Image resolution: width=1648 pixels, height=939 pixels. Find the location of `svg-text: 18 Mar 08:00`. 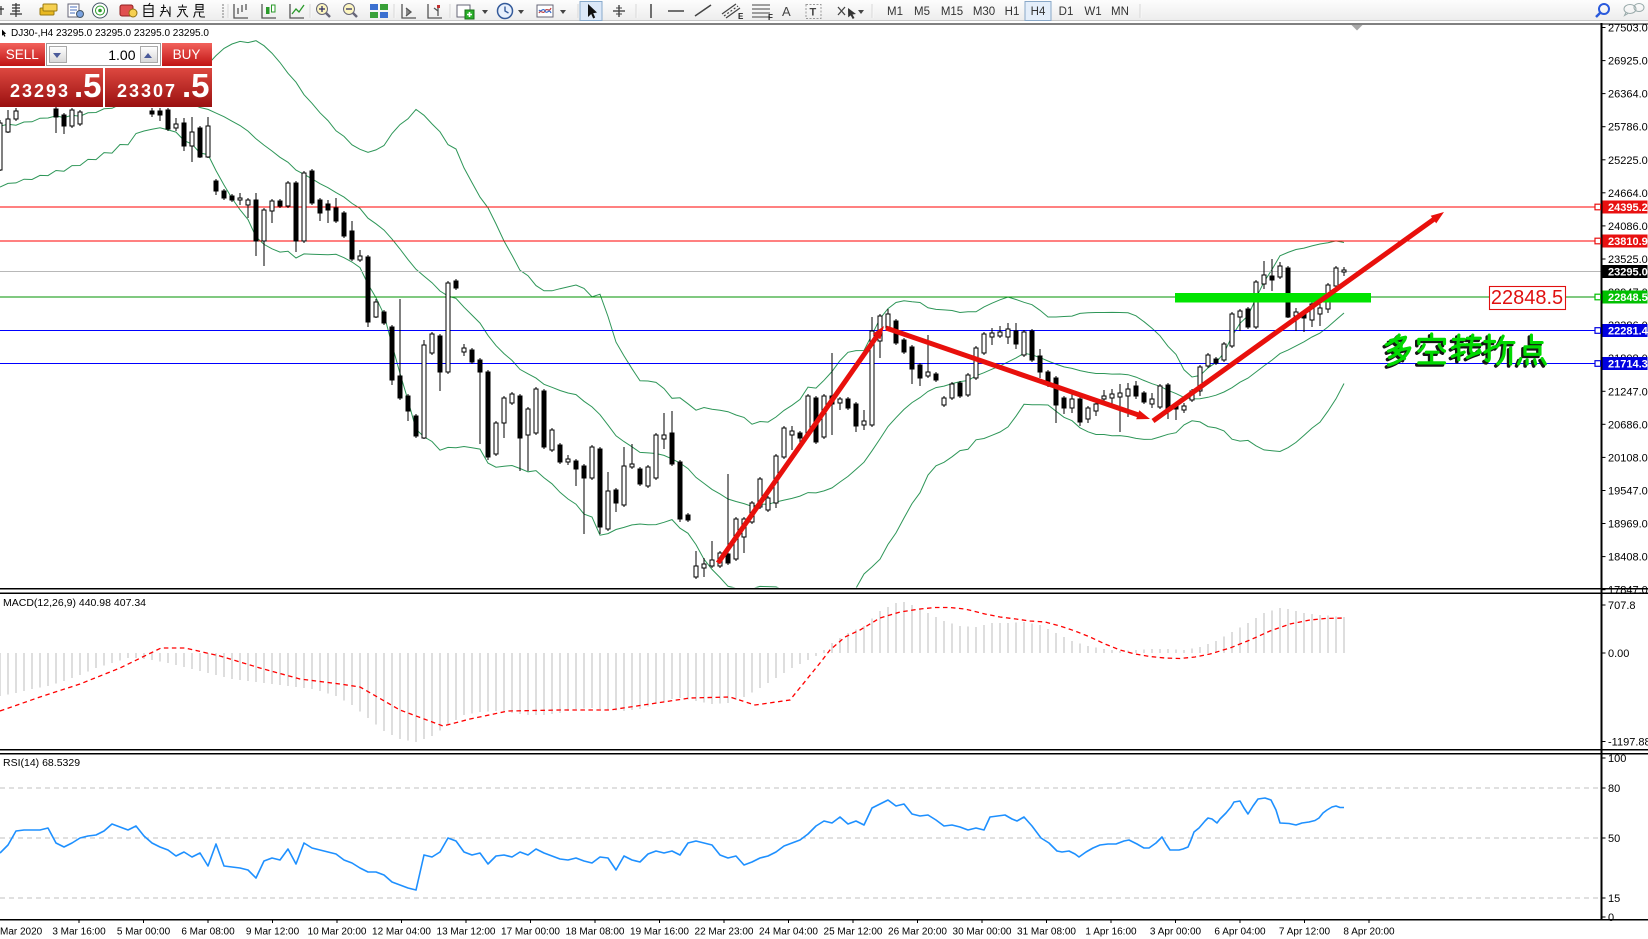

svg-text: 18 Mar 08:00 is located at coordinates (595, 932).